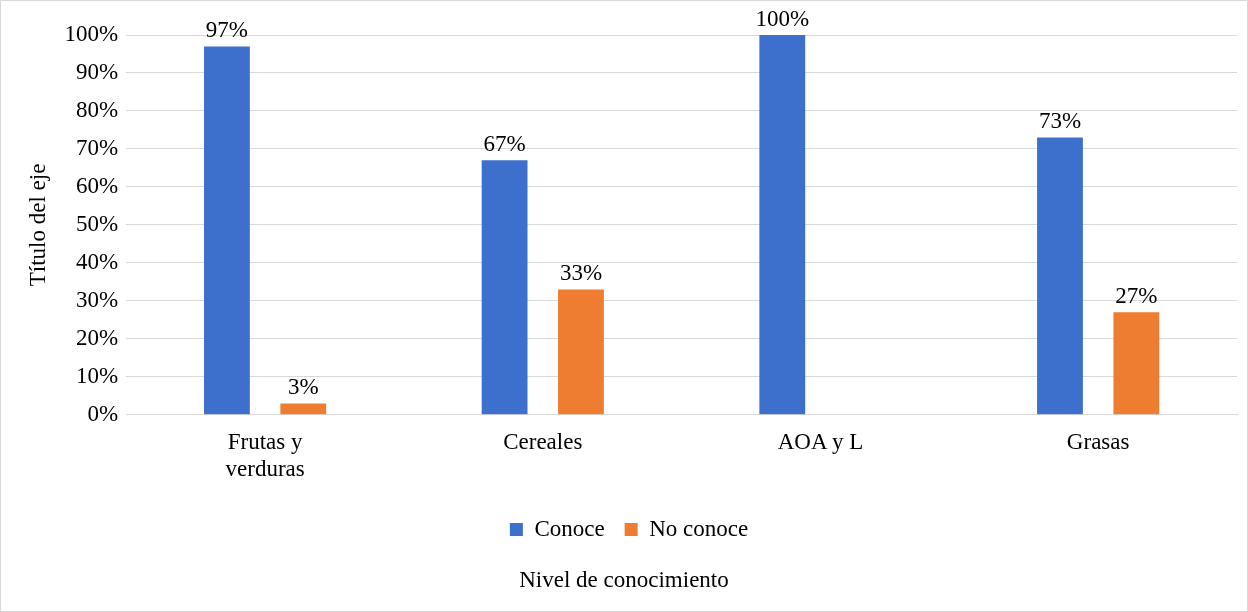 The width and height of the screenshot is (1248, 612). I want to click on x-tick-label: Grasas, so click(1098, 441).